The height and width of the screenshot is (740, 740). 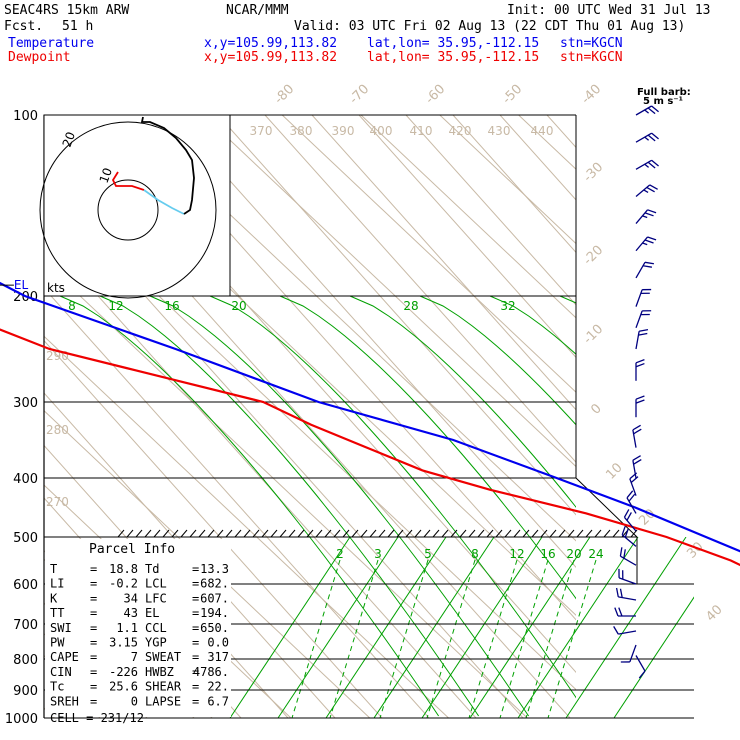 I want to click on theta-label: 420, so click(x=460, y=131).